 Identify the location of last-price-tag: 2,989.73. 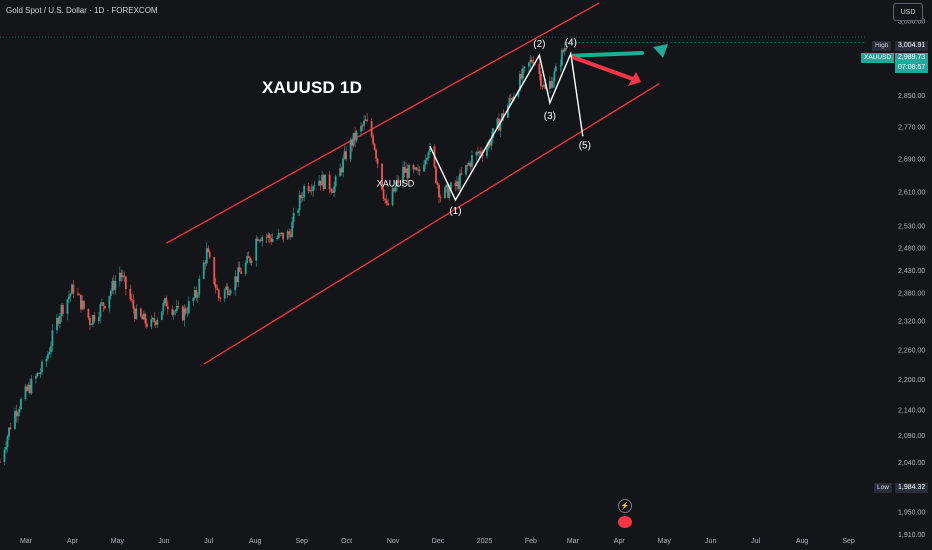
(912, 58).